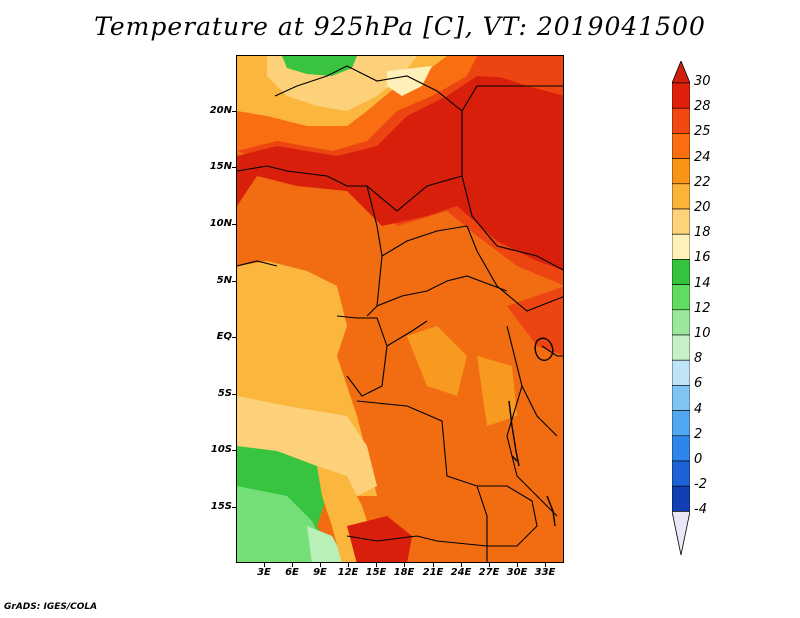  Describe the element at coordinates (702, 107) in the screenshot. I see `colorbar-label: 28` at that location.